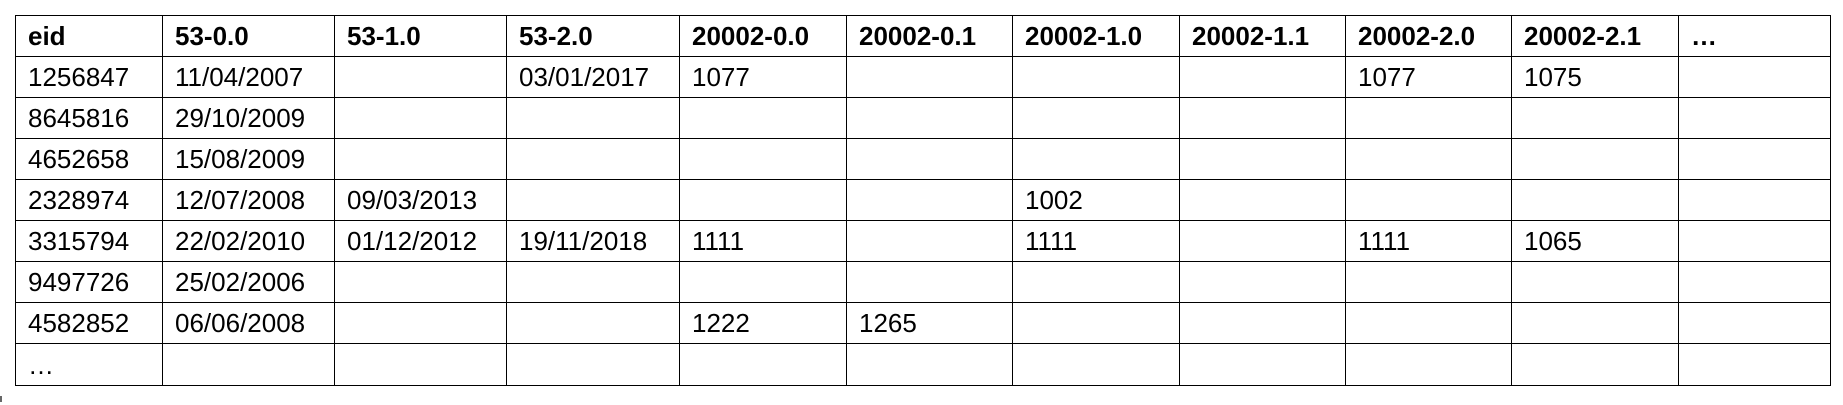  I want to click on table-cell: 25/02/2006, so click(248, 282).